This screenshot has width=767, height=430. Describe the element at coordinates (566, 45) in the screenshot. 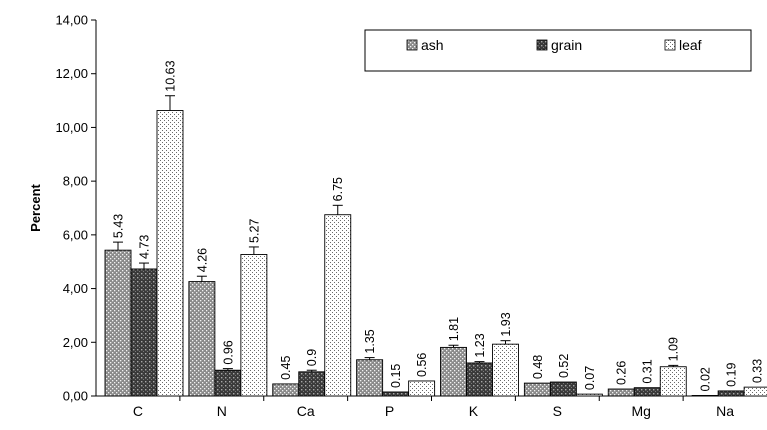

I see `legend-label-grain: grain` at that location.